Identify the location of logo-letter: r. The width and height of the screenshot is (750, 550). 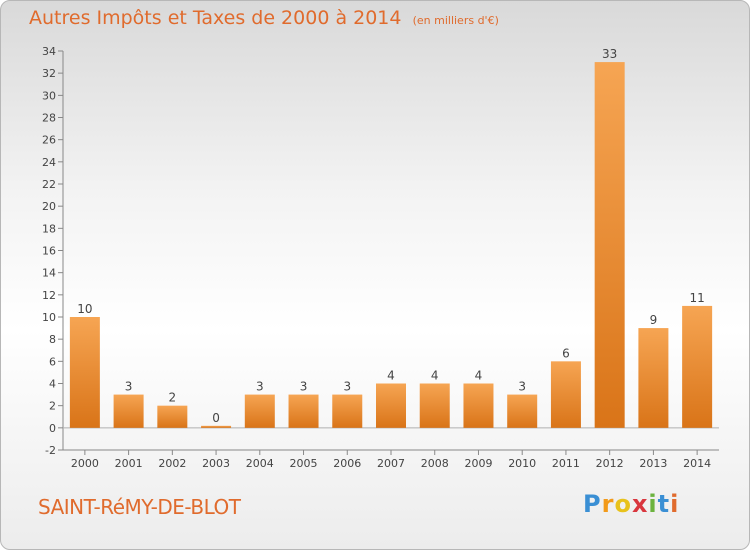
(608, 504).